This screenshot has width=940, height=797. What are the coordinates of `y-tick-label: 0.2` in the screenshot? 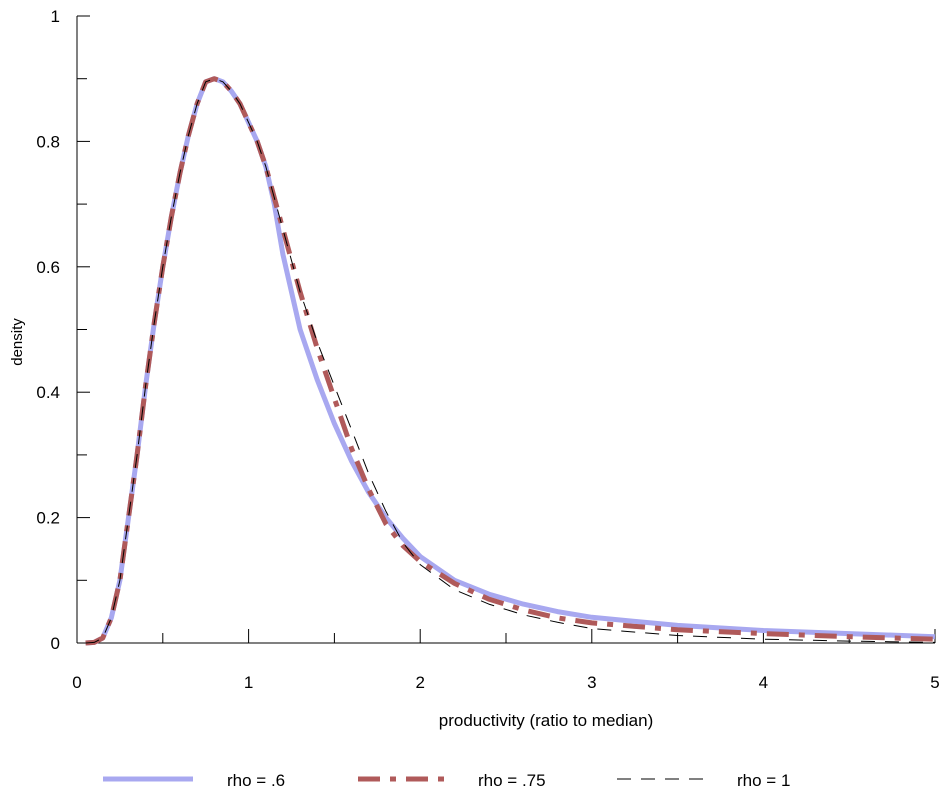 It's located at (48, 518).